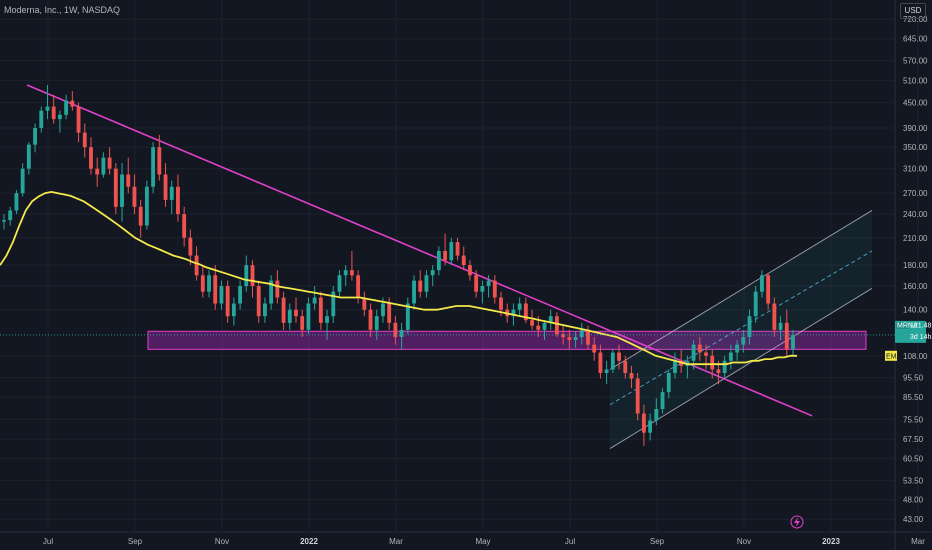 This screenshot has height=550, width=932. Describe the element at coordinates (915, 39) in the screenshot. I see `price-tick-label: 645.00` at that location.